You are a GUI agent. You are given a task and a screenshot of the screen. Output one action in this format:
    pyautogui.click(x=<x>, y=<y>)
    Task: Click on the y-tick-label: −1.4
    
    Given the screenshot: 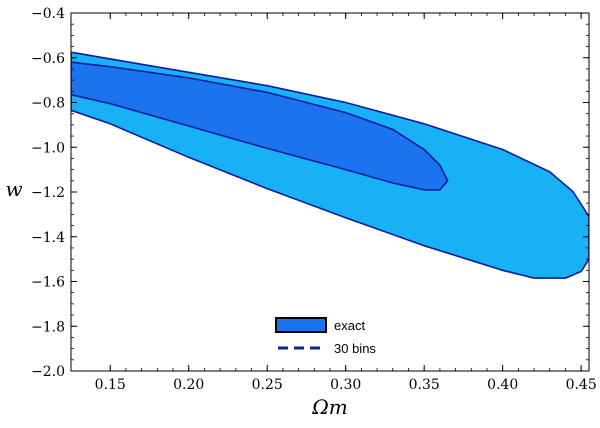 What is the action you would take?
    pyautogui.click(x=48, y=238)
    